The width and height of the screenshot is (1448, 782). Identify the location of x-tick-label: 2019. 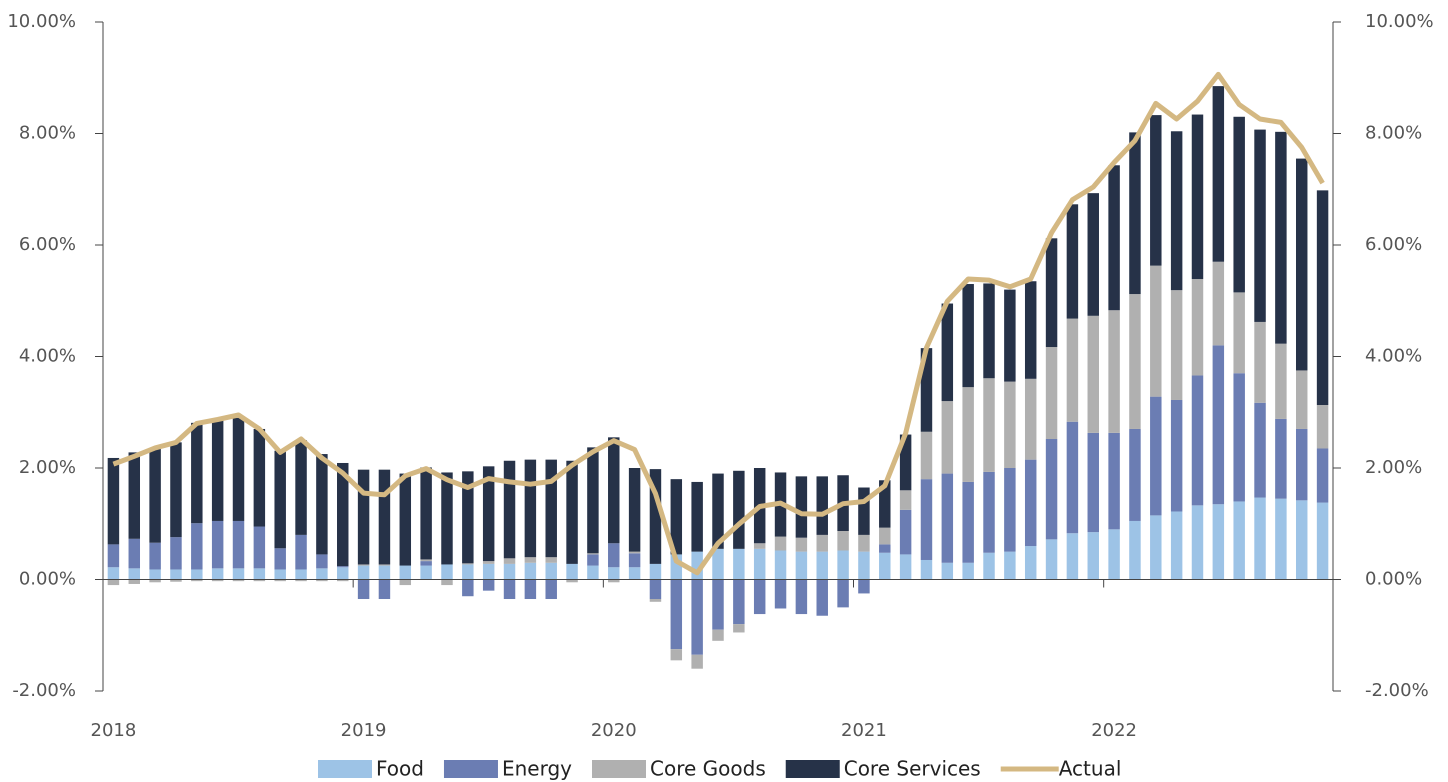
(364, 730).